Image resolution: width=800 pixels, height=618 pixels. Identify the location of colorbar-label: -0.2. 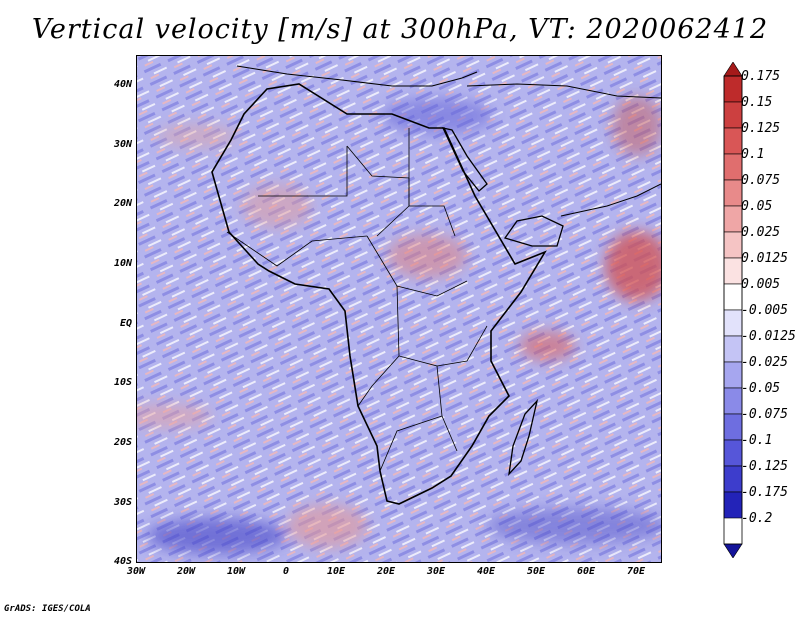
(757, 518).